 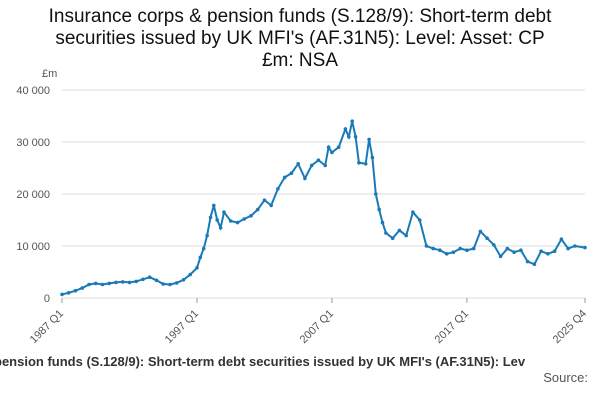 What do you see at coordinates (570, 327) in the screenshot?
I see `x-tick-label: 2025 Q4` at bounding box center [570, 327].